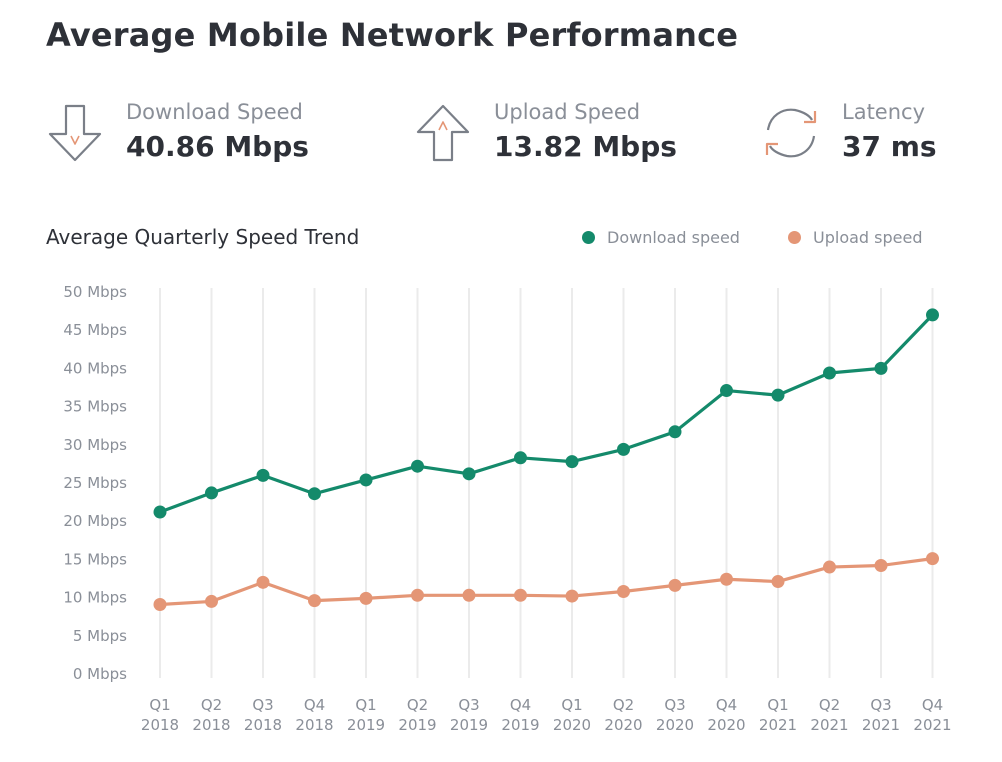 The image size is (1002, 762). Describe the element at coordinates (673, 237) in the screenshot. I see `legend-download-label: Download speed` at that location.